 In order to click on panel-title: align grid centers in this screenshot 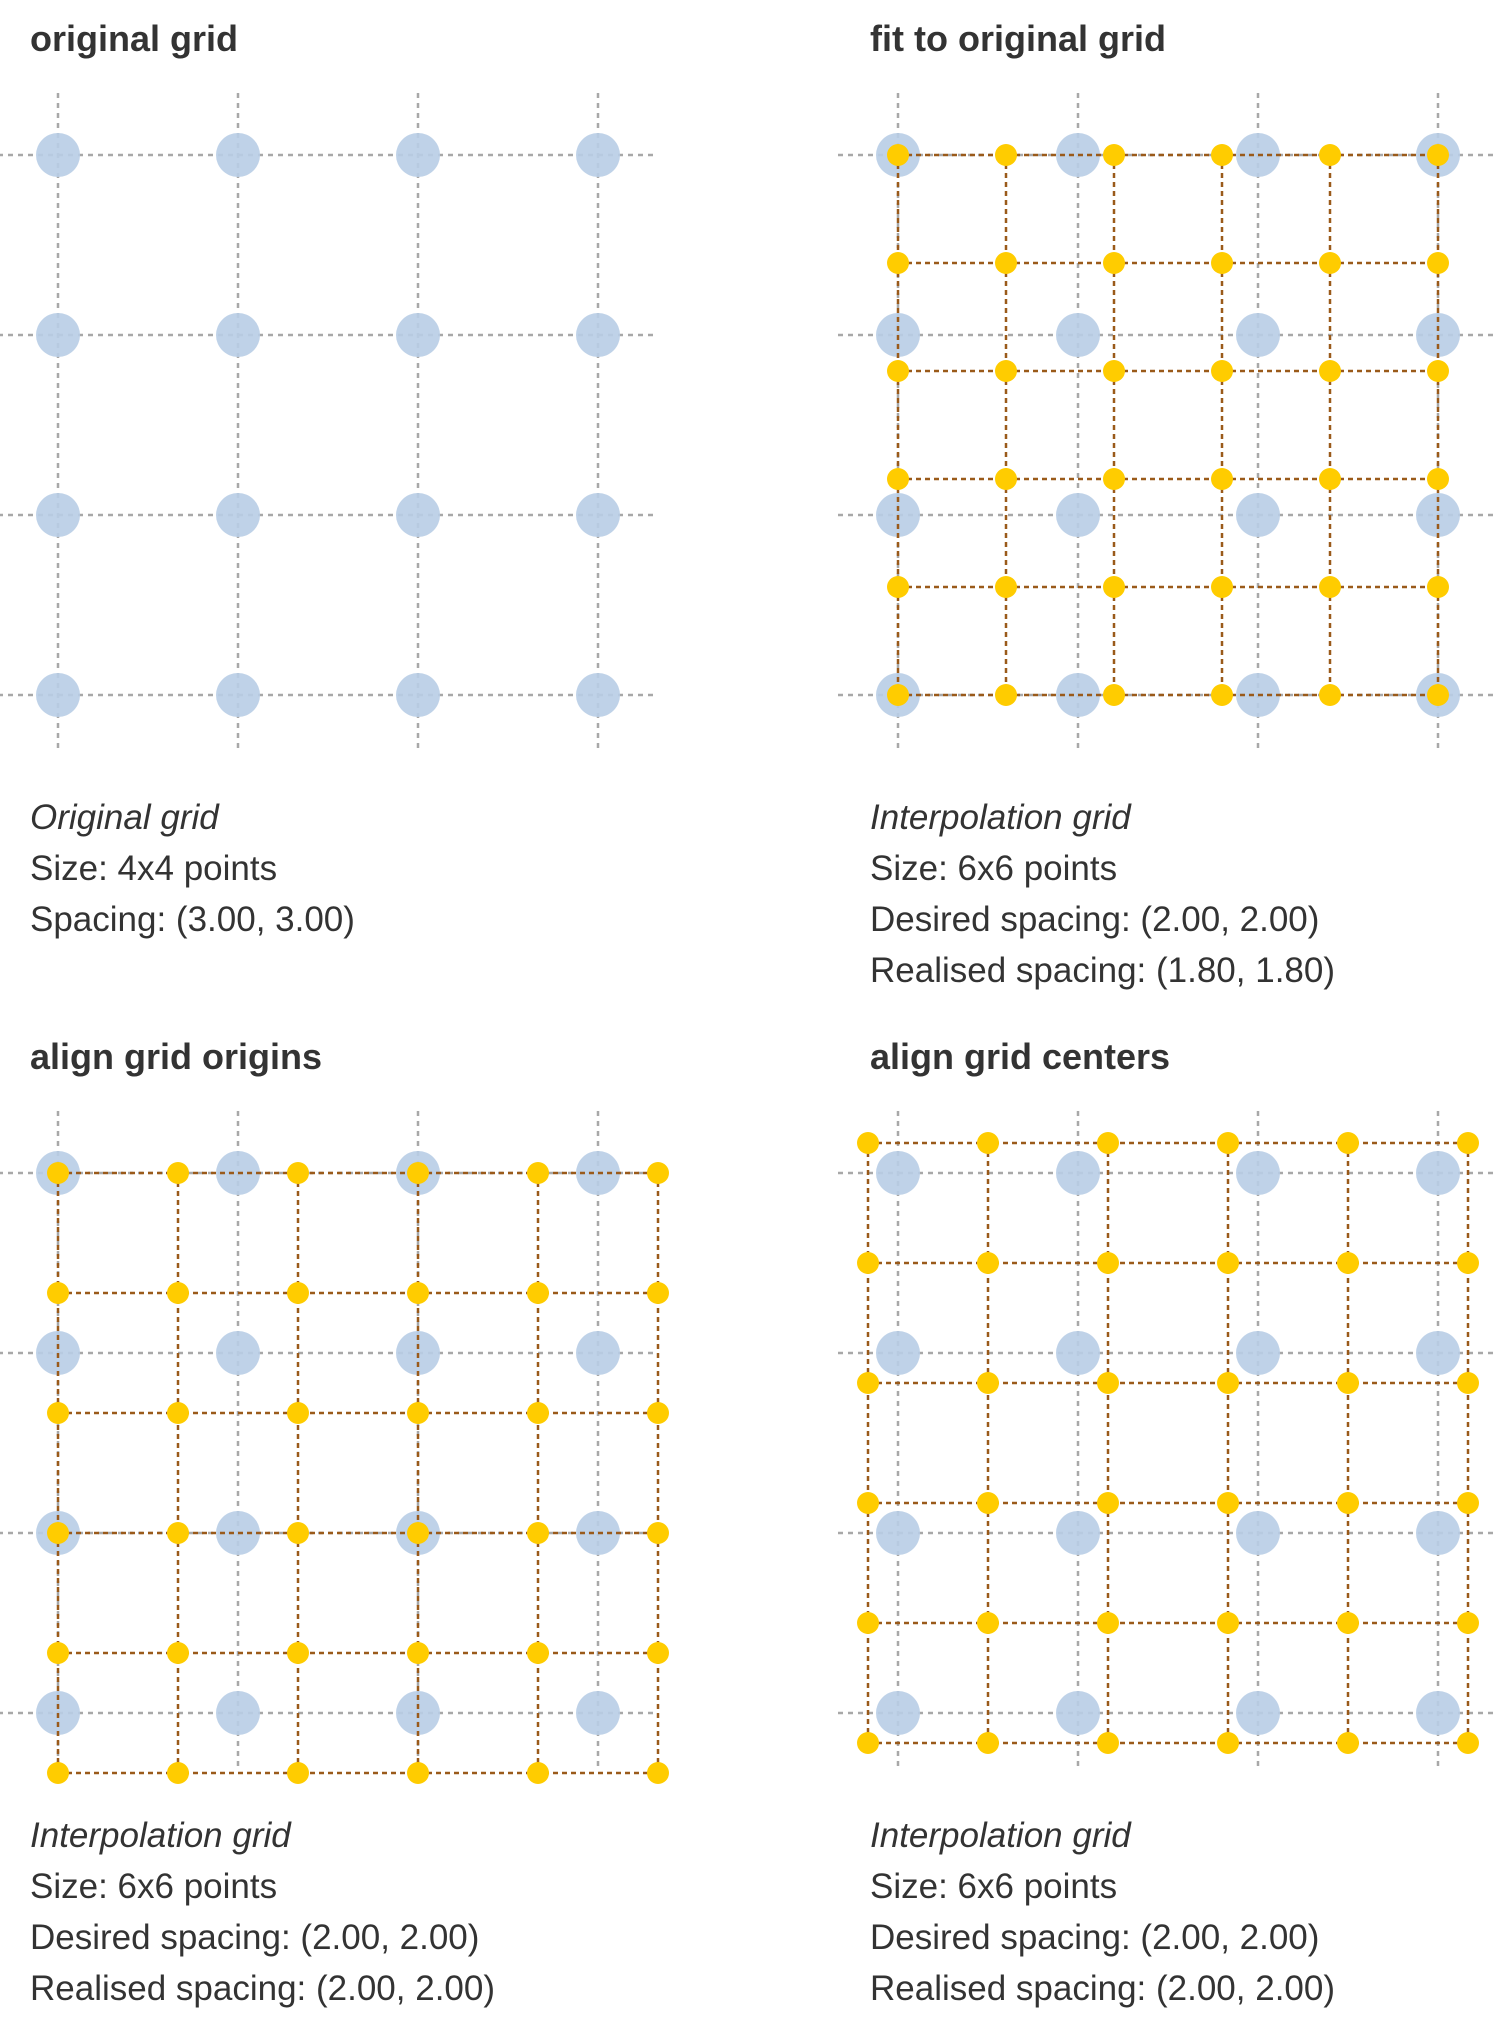, I will do `click(1020, 1056)`.